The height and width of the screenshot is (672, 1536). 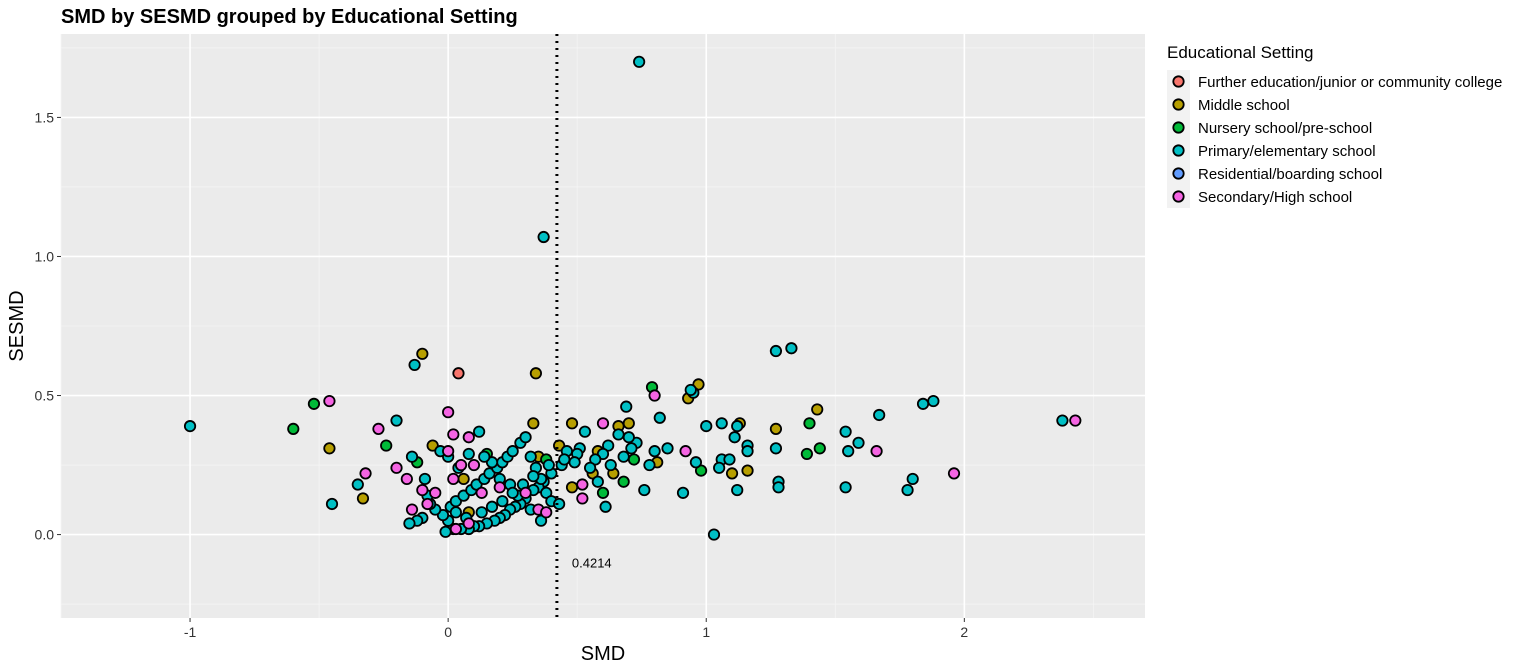 What do you see at coordinates (45, 117) in the screenshot?
I see `y-tick-label: 1.5` at bounding box center [45, 117].